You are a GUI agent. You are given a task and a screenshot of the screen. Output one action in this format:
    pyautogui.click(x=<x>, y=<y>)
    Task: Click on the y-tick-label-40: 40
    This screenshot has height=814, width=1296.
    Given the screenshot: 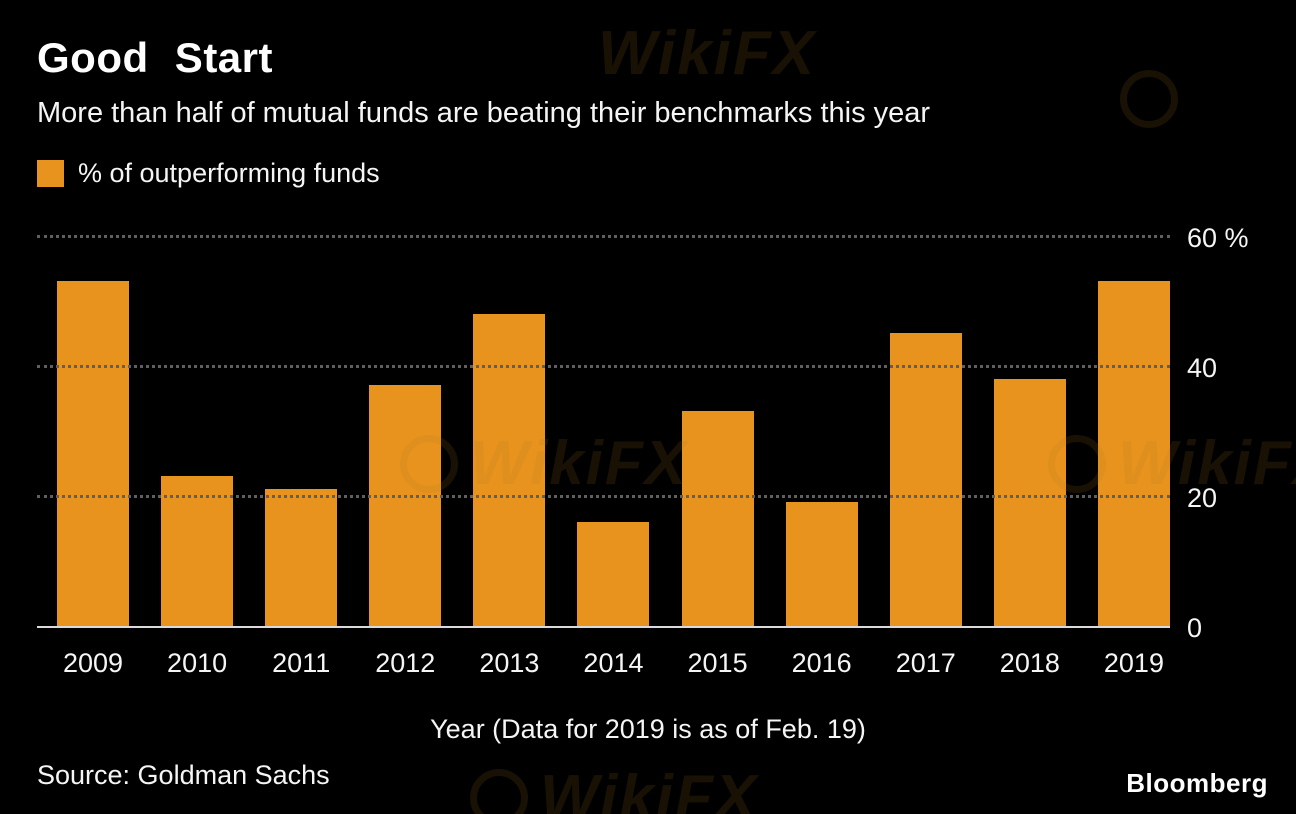 What is the action you would take?
    pyautogui.click(x=1202, y=368)
    